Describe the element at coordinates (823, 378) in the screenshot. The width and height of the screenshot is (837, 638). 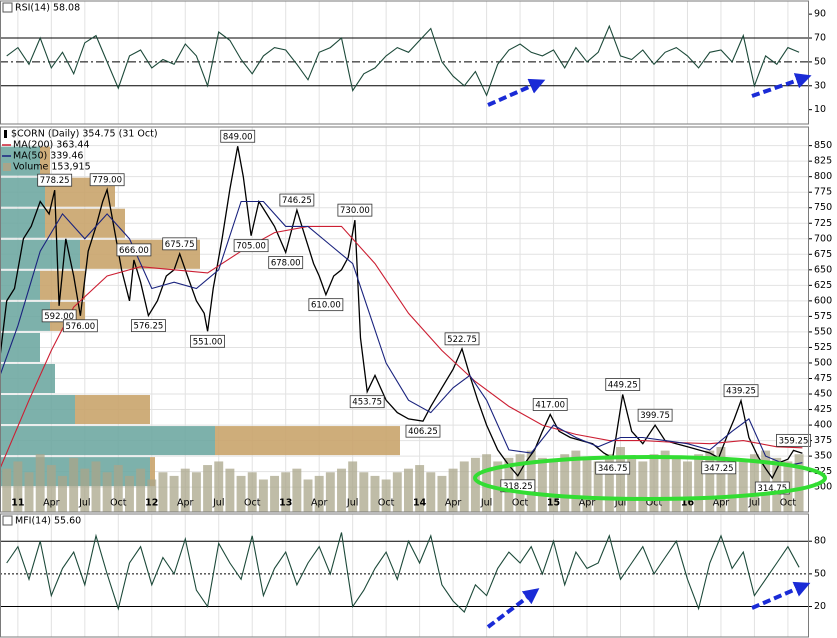
I see `y-tick-label: 475` at that location.